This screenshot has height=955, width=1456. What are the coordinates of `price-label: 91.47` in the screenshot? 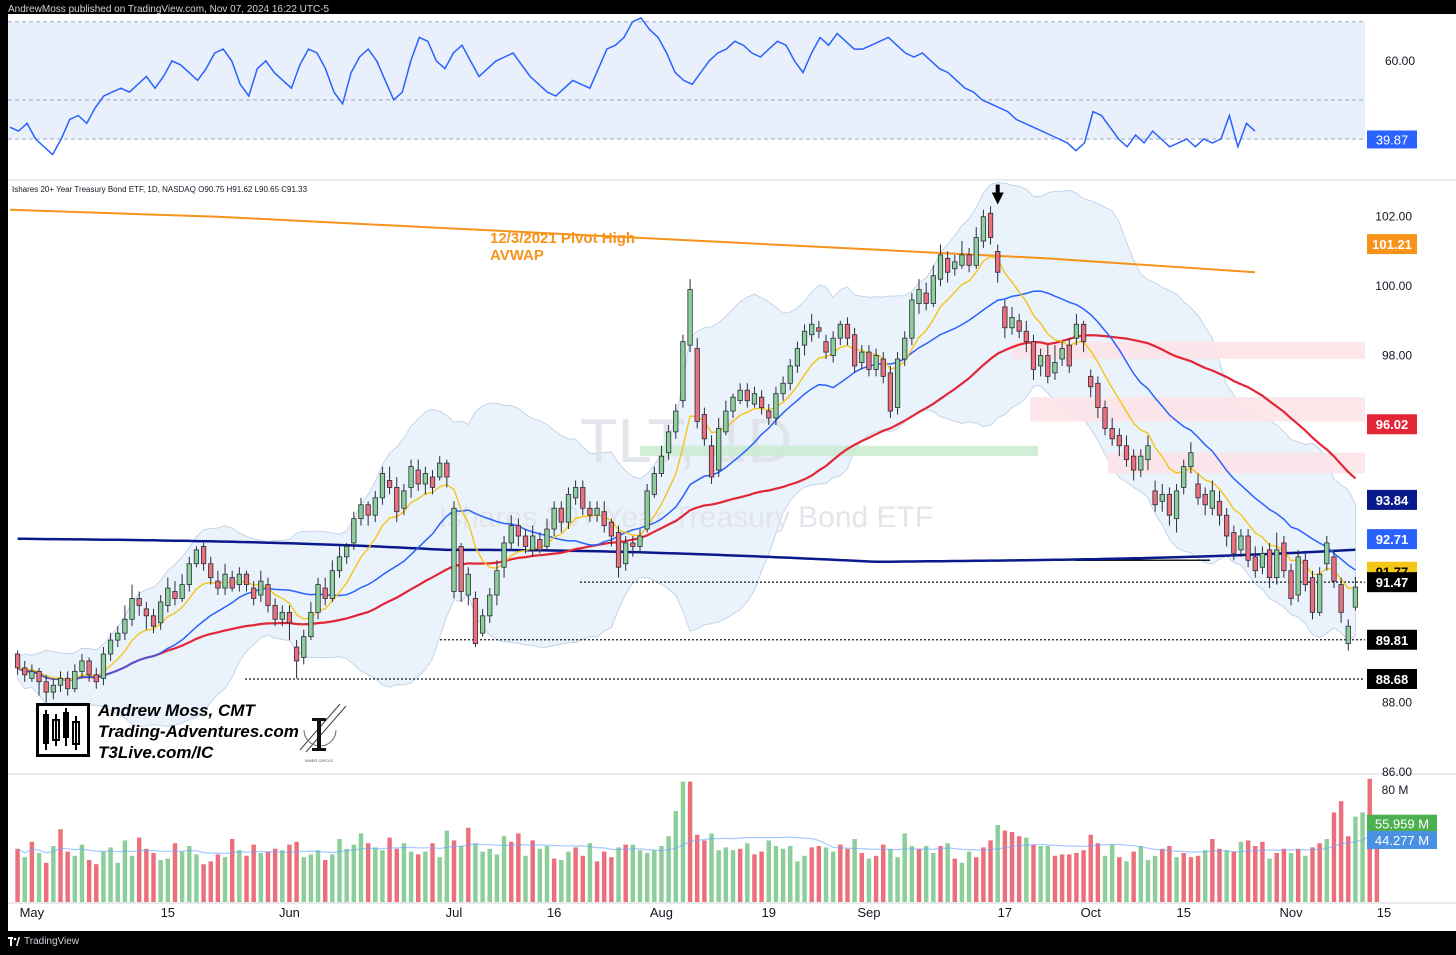 It's located at (1392, 582).